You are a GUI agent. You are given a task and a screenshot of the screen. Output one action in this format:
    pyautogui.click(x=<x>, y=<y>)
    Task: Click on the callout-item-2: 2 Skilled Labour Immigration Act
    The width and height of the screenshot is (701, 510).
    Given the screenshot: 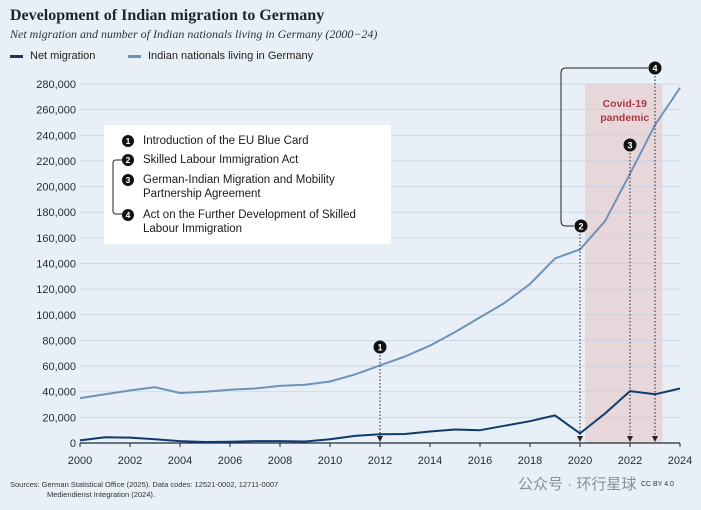 What is the action you would take?
    pyautogui.click(x=210, y=160)
    